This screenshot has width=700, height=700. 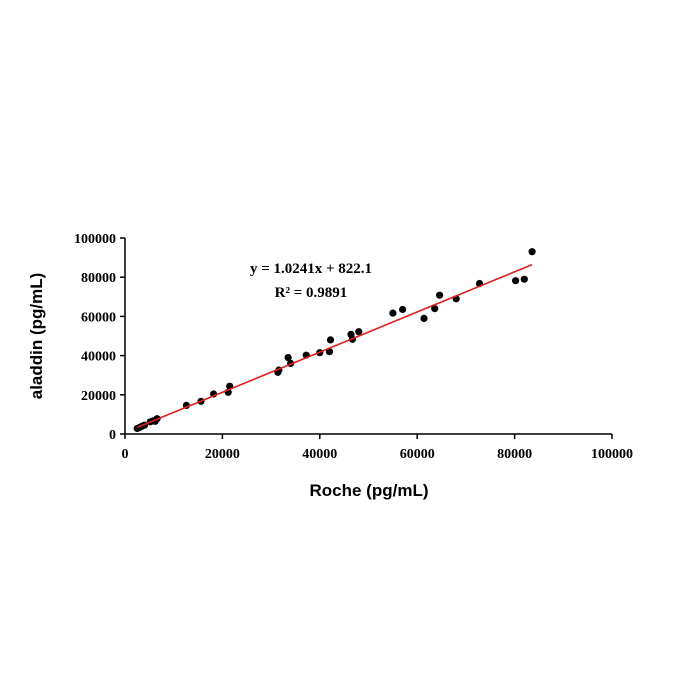 What do you see at coordinates (98, 278) in the screenshot?
I see `y-tick-label: 80000` at bounding box center [98, 278].